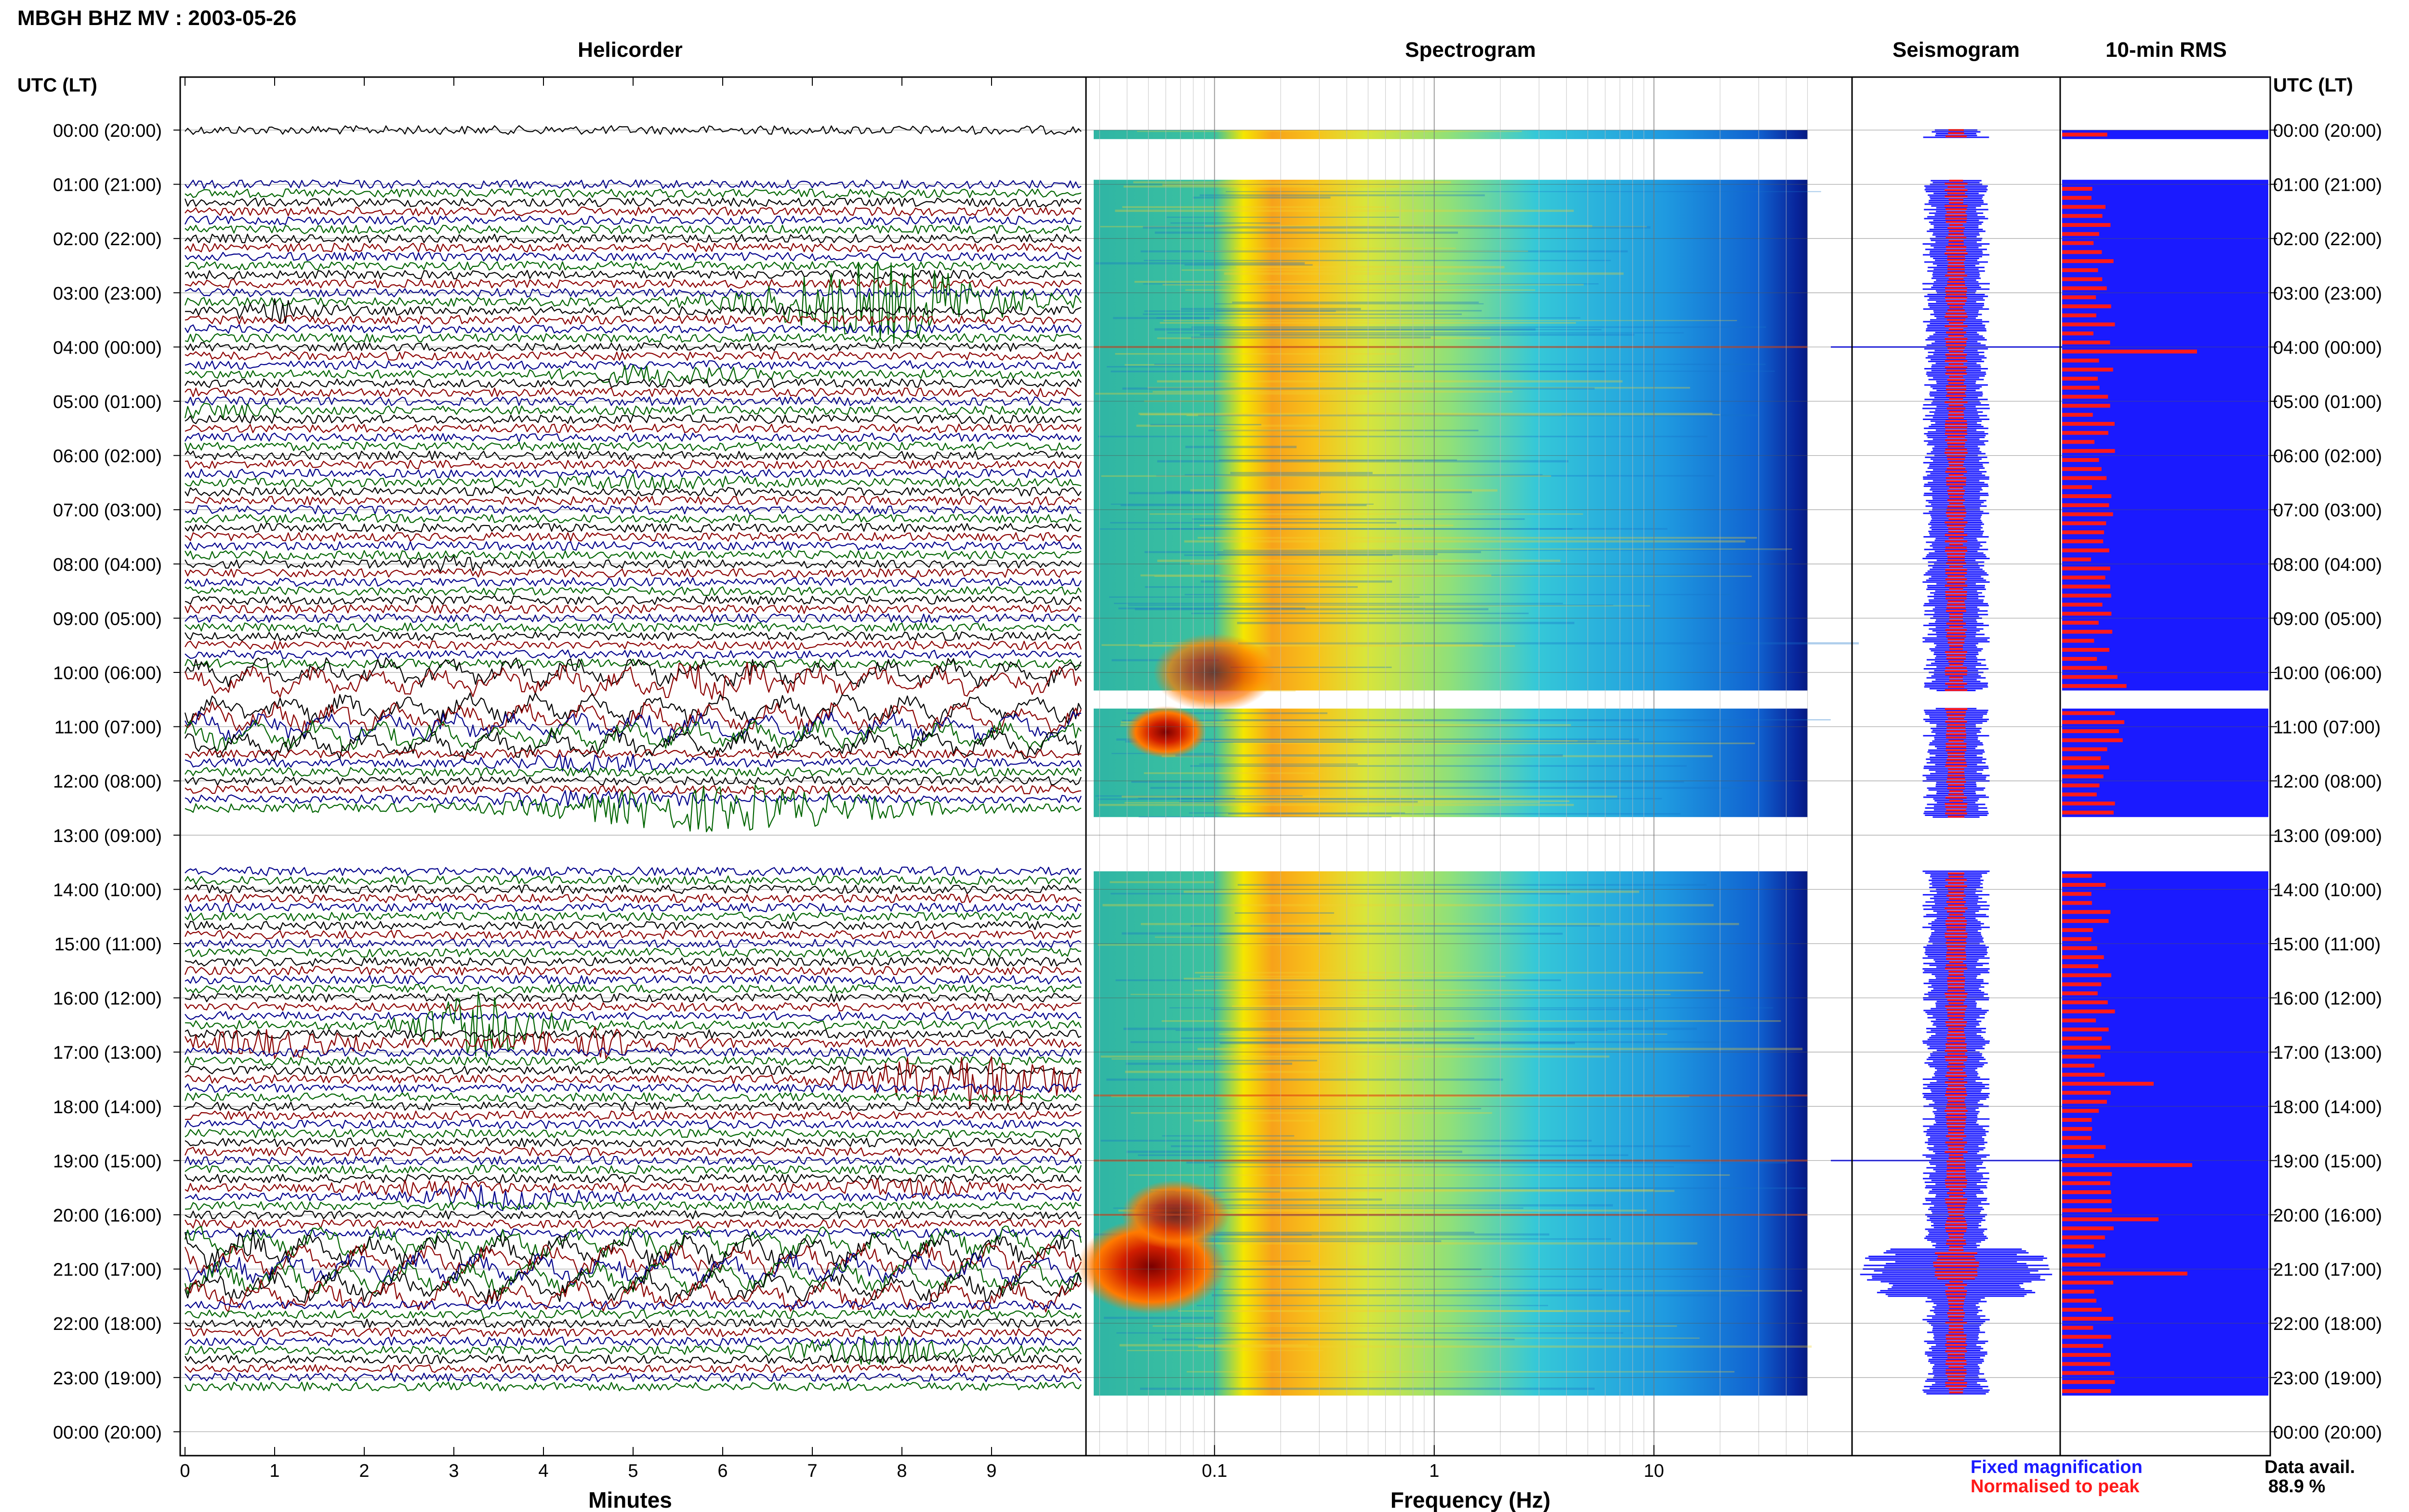 Image resolution: width=2409 pixels, height=1512 pixels. I want to click on right-time-label: 06:00 (02:00), so click(2327, 457).